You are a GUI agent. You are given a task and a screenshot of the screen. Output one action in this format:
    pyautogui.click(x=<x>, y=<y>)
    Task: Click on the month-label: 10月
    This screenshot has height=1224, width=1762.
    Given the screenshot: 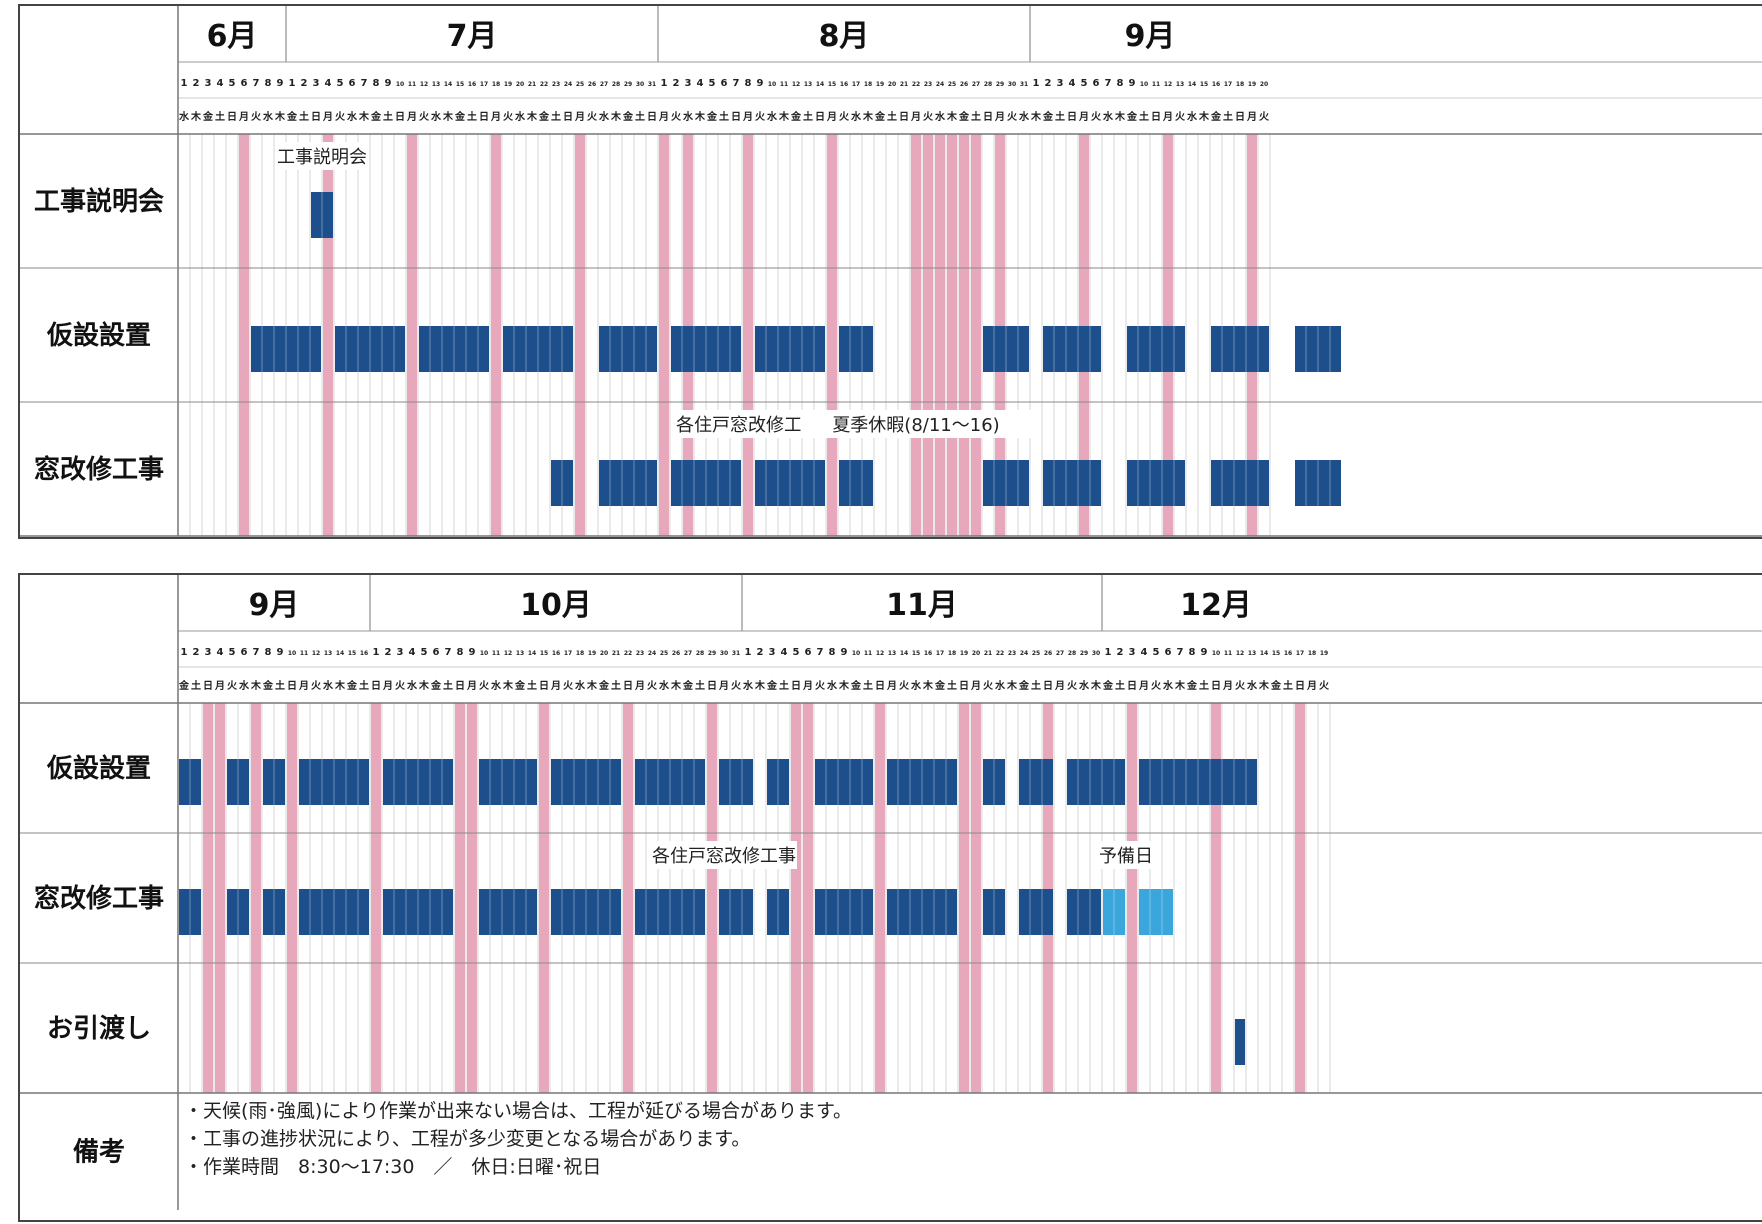 What is the action you would take?
    pyautogui.click(x=556, y=605)
    